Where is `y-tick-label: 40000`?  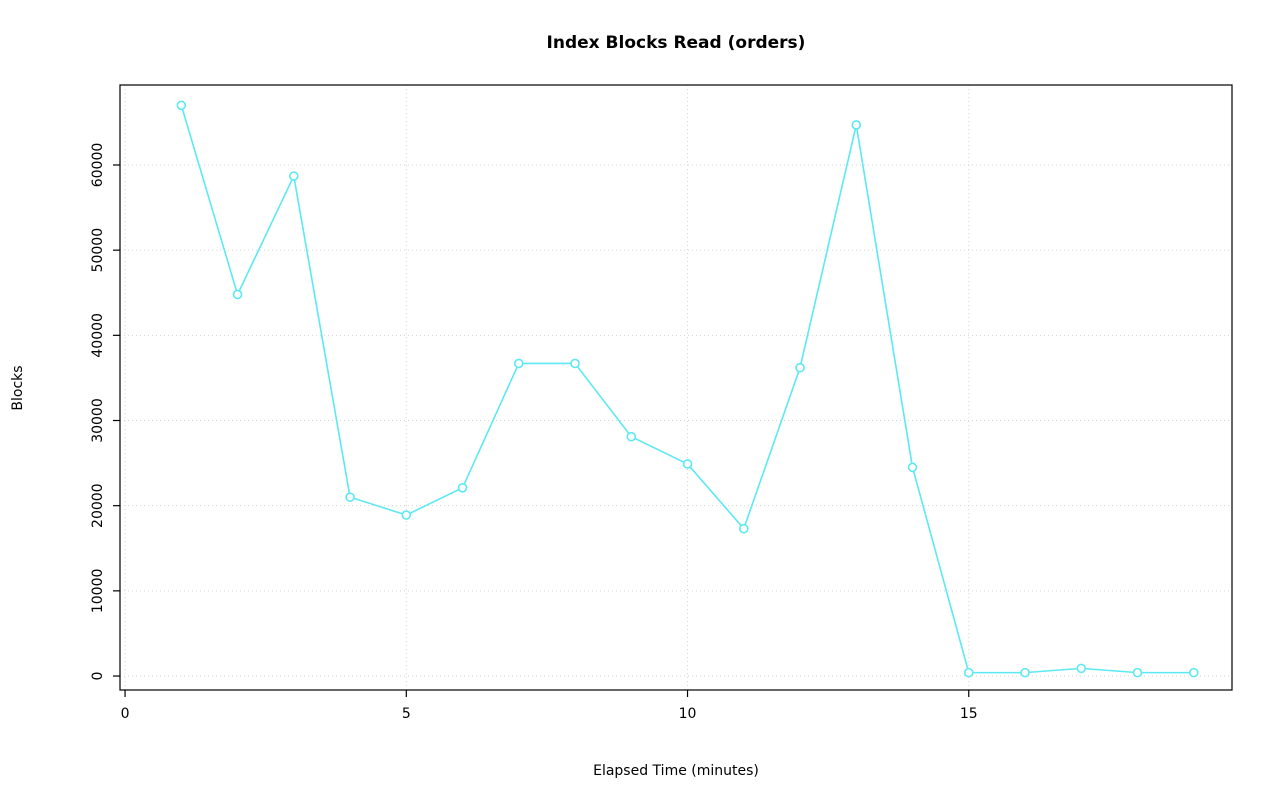 y-tick-label: 40000 is located at coordinates (98, 335).